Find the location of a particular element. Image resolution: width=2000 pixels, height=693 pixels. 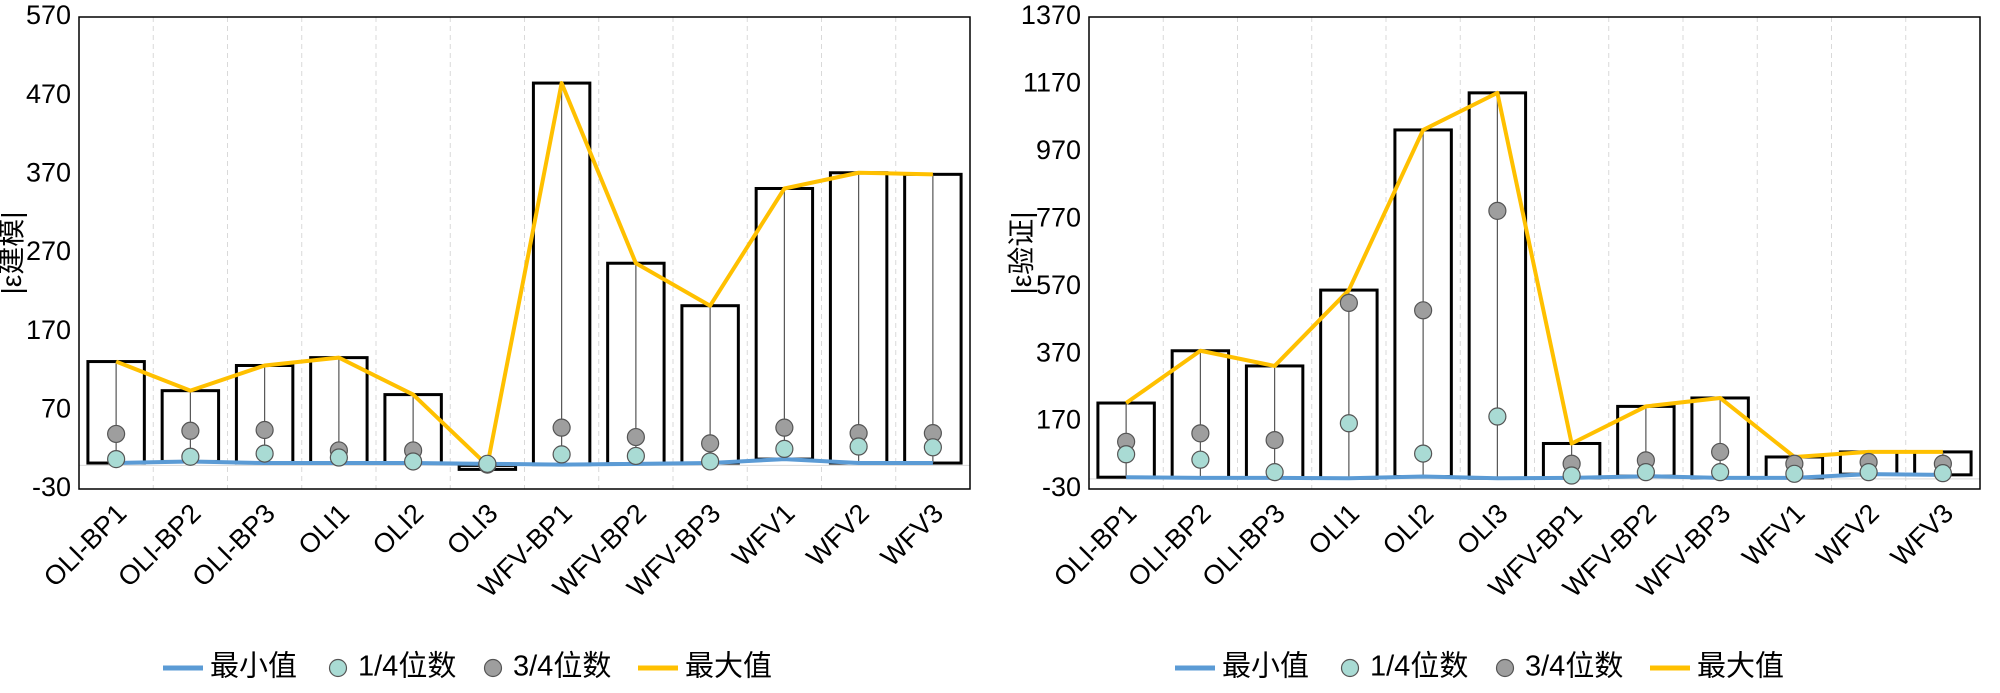

y-tick-label: 770 is located at coordinates (1058, 217).